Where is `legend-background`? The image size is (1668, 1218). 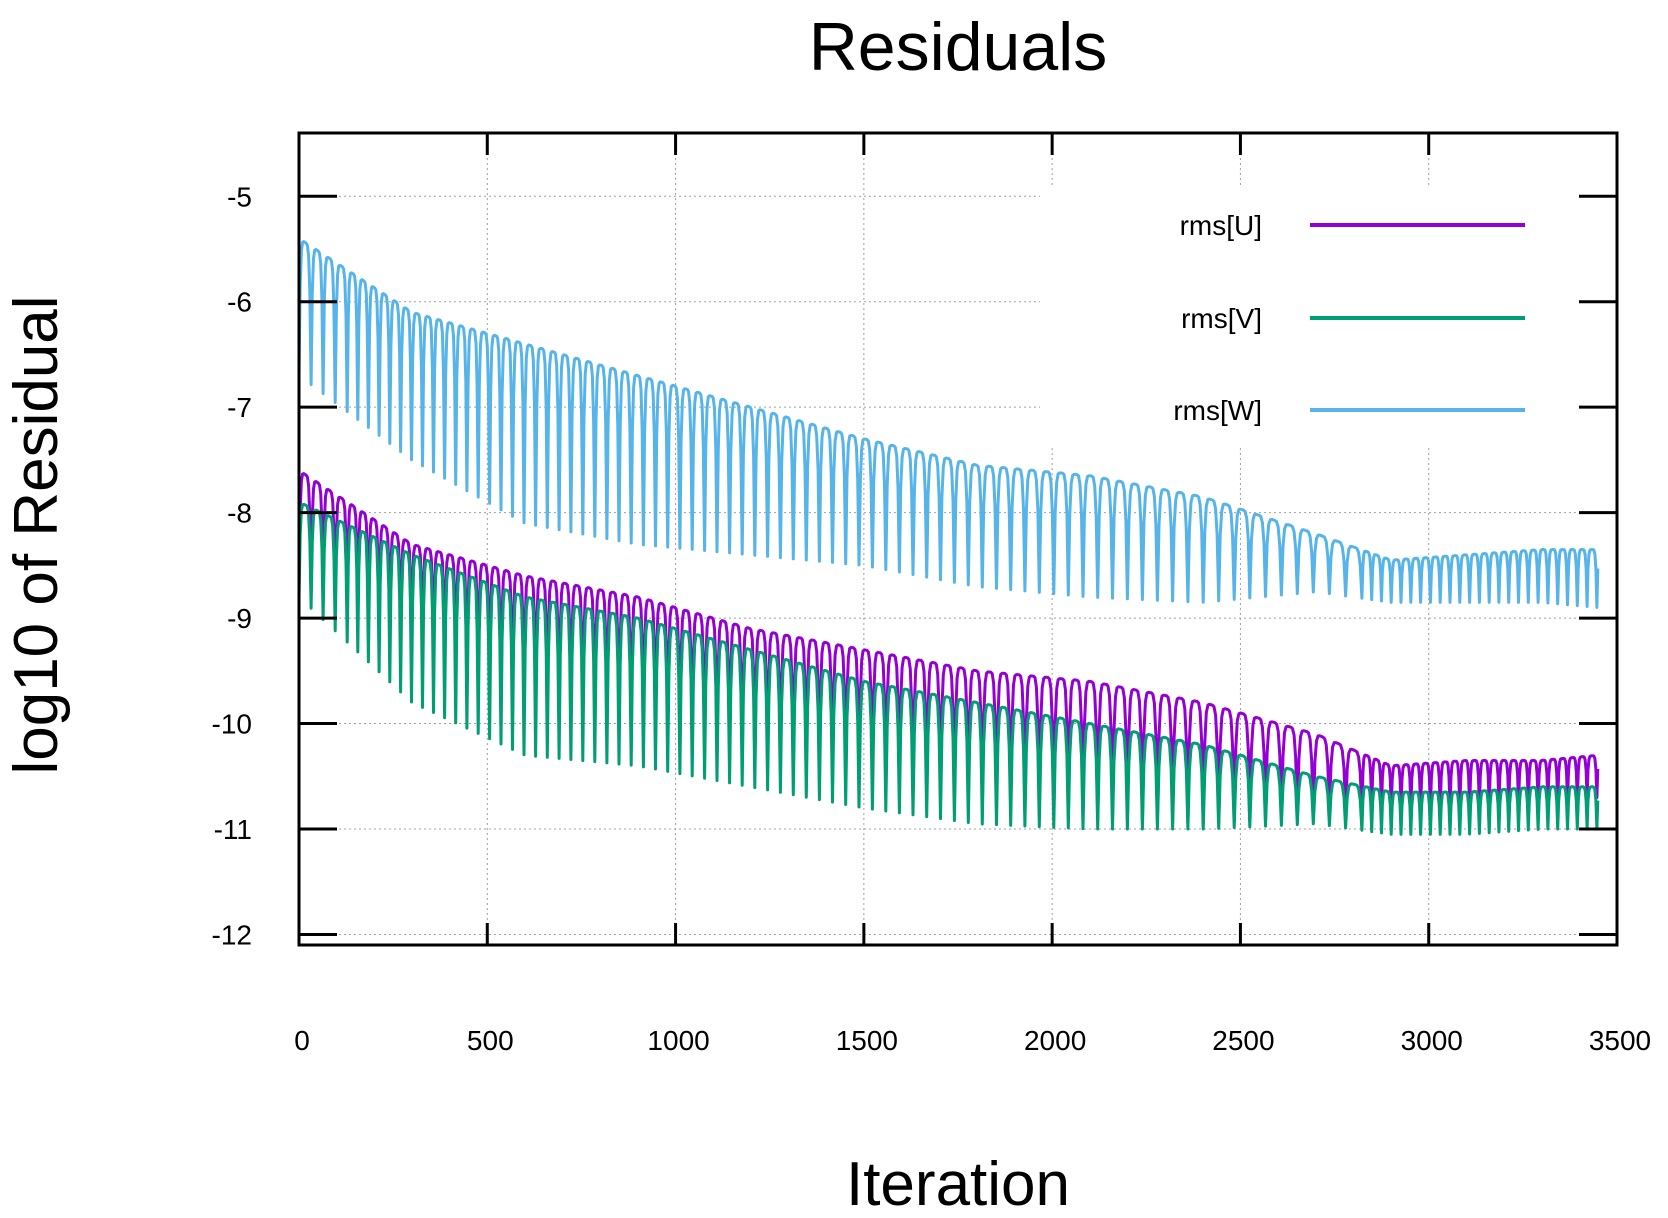 legend-background is located at coordinates (1320, 315).